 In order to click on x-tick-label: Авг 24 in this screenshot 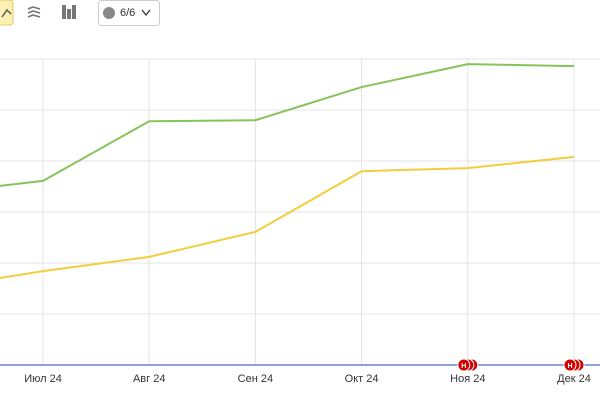, I will do `click(149, 379)`.